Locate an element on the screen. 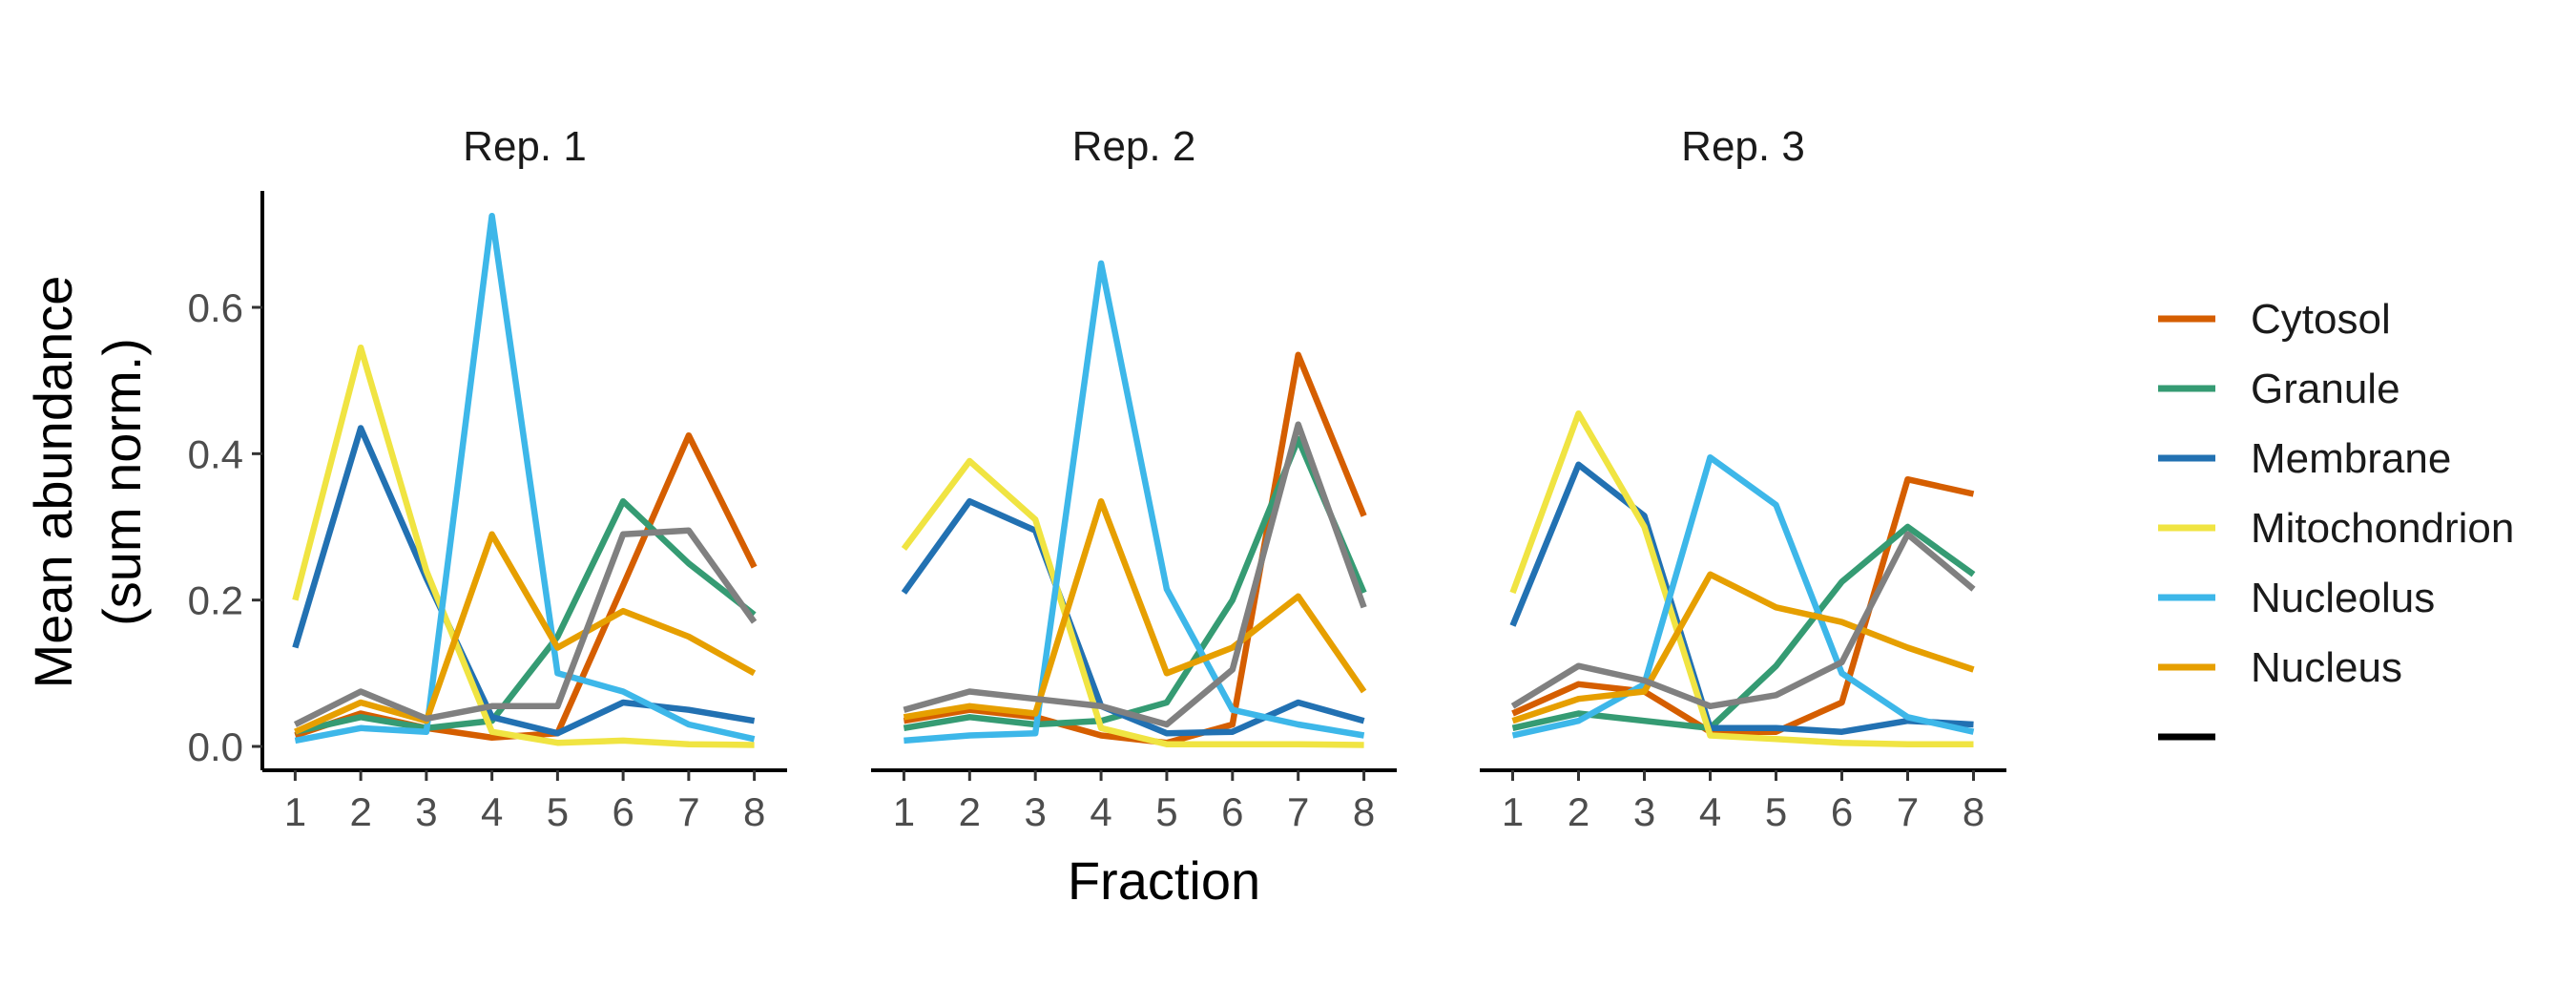 The width and height of the screenshot is (2576, 1007). y-tick-label: 0.6 is located at coordinates (215, 307).